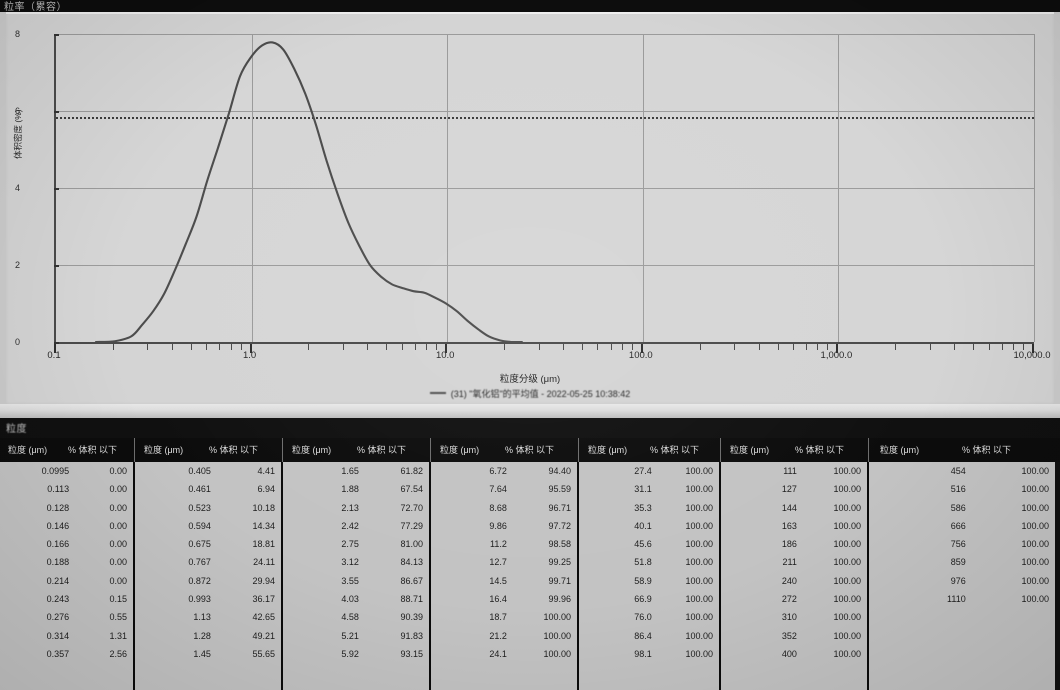  I want to click on table-row: 21.2 100.00, so click(504, 636).